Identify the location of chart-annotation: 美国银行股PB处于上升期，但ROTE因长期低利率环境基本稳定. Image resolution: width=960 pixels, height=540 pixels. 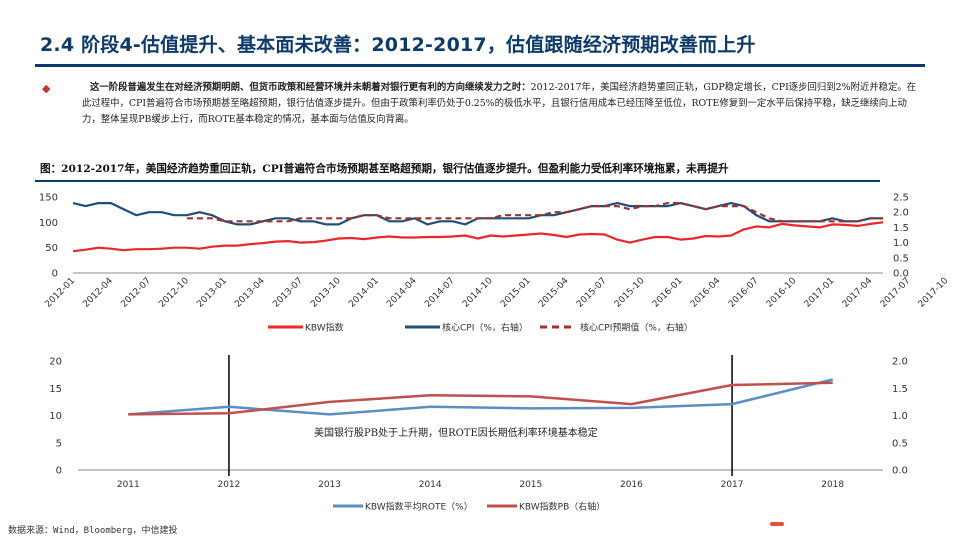
(456, 432).